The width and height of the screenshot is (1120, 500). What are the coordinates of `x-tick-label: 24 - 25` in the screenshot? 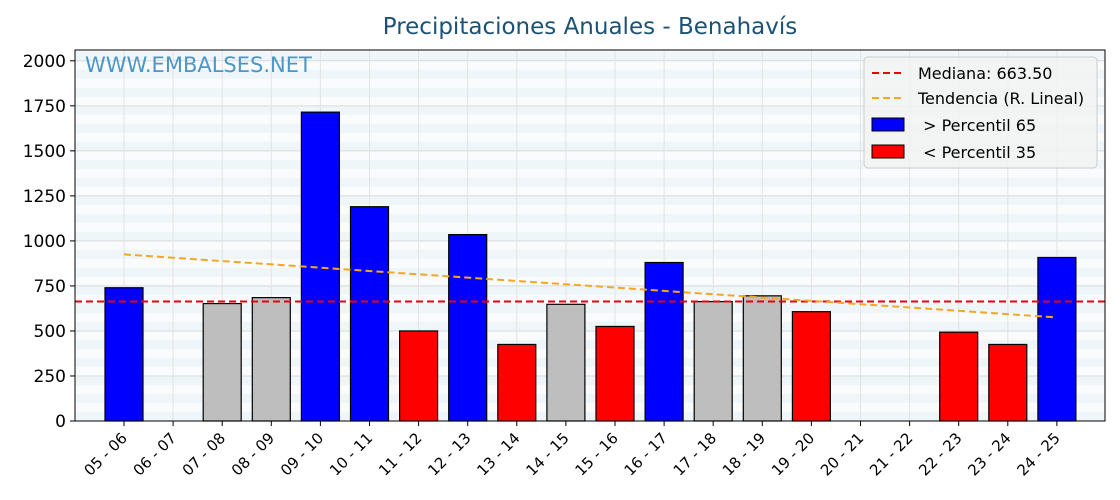 It's located at (1038, 454).